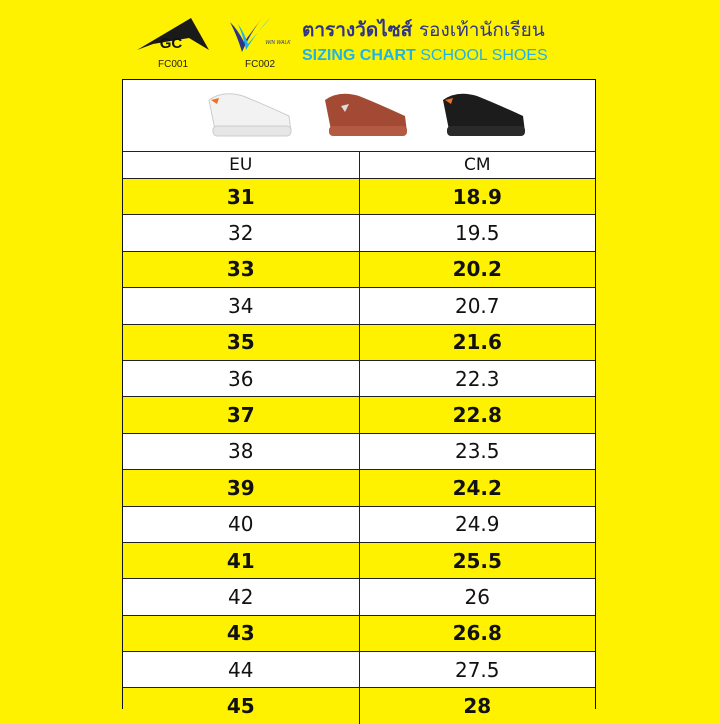  I want to click on cm-cell: 20.7, so click(477, 305).